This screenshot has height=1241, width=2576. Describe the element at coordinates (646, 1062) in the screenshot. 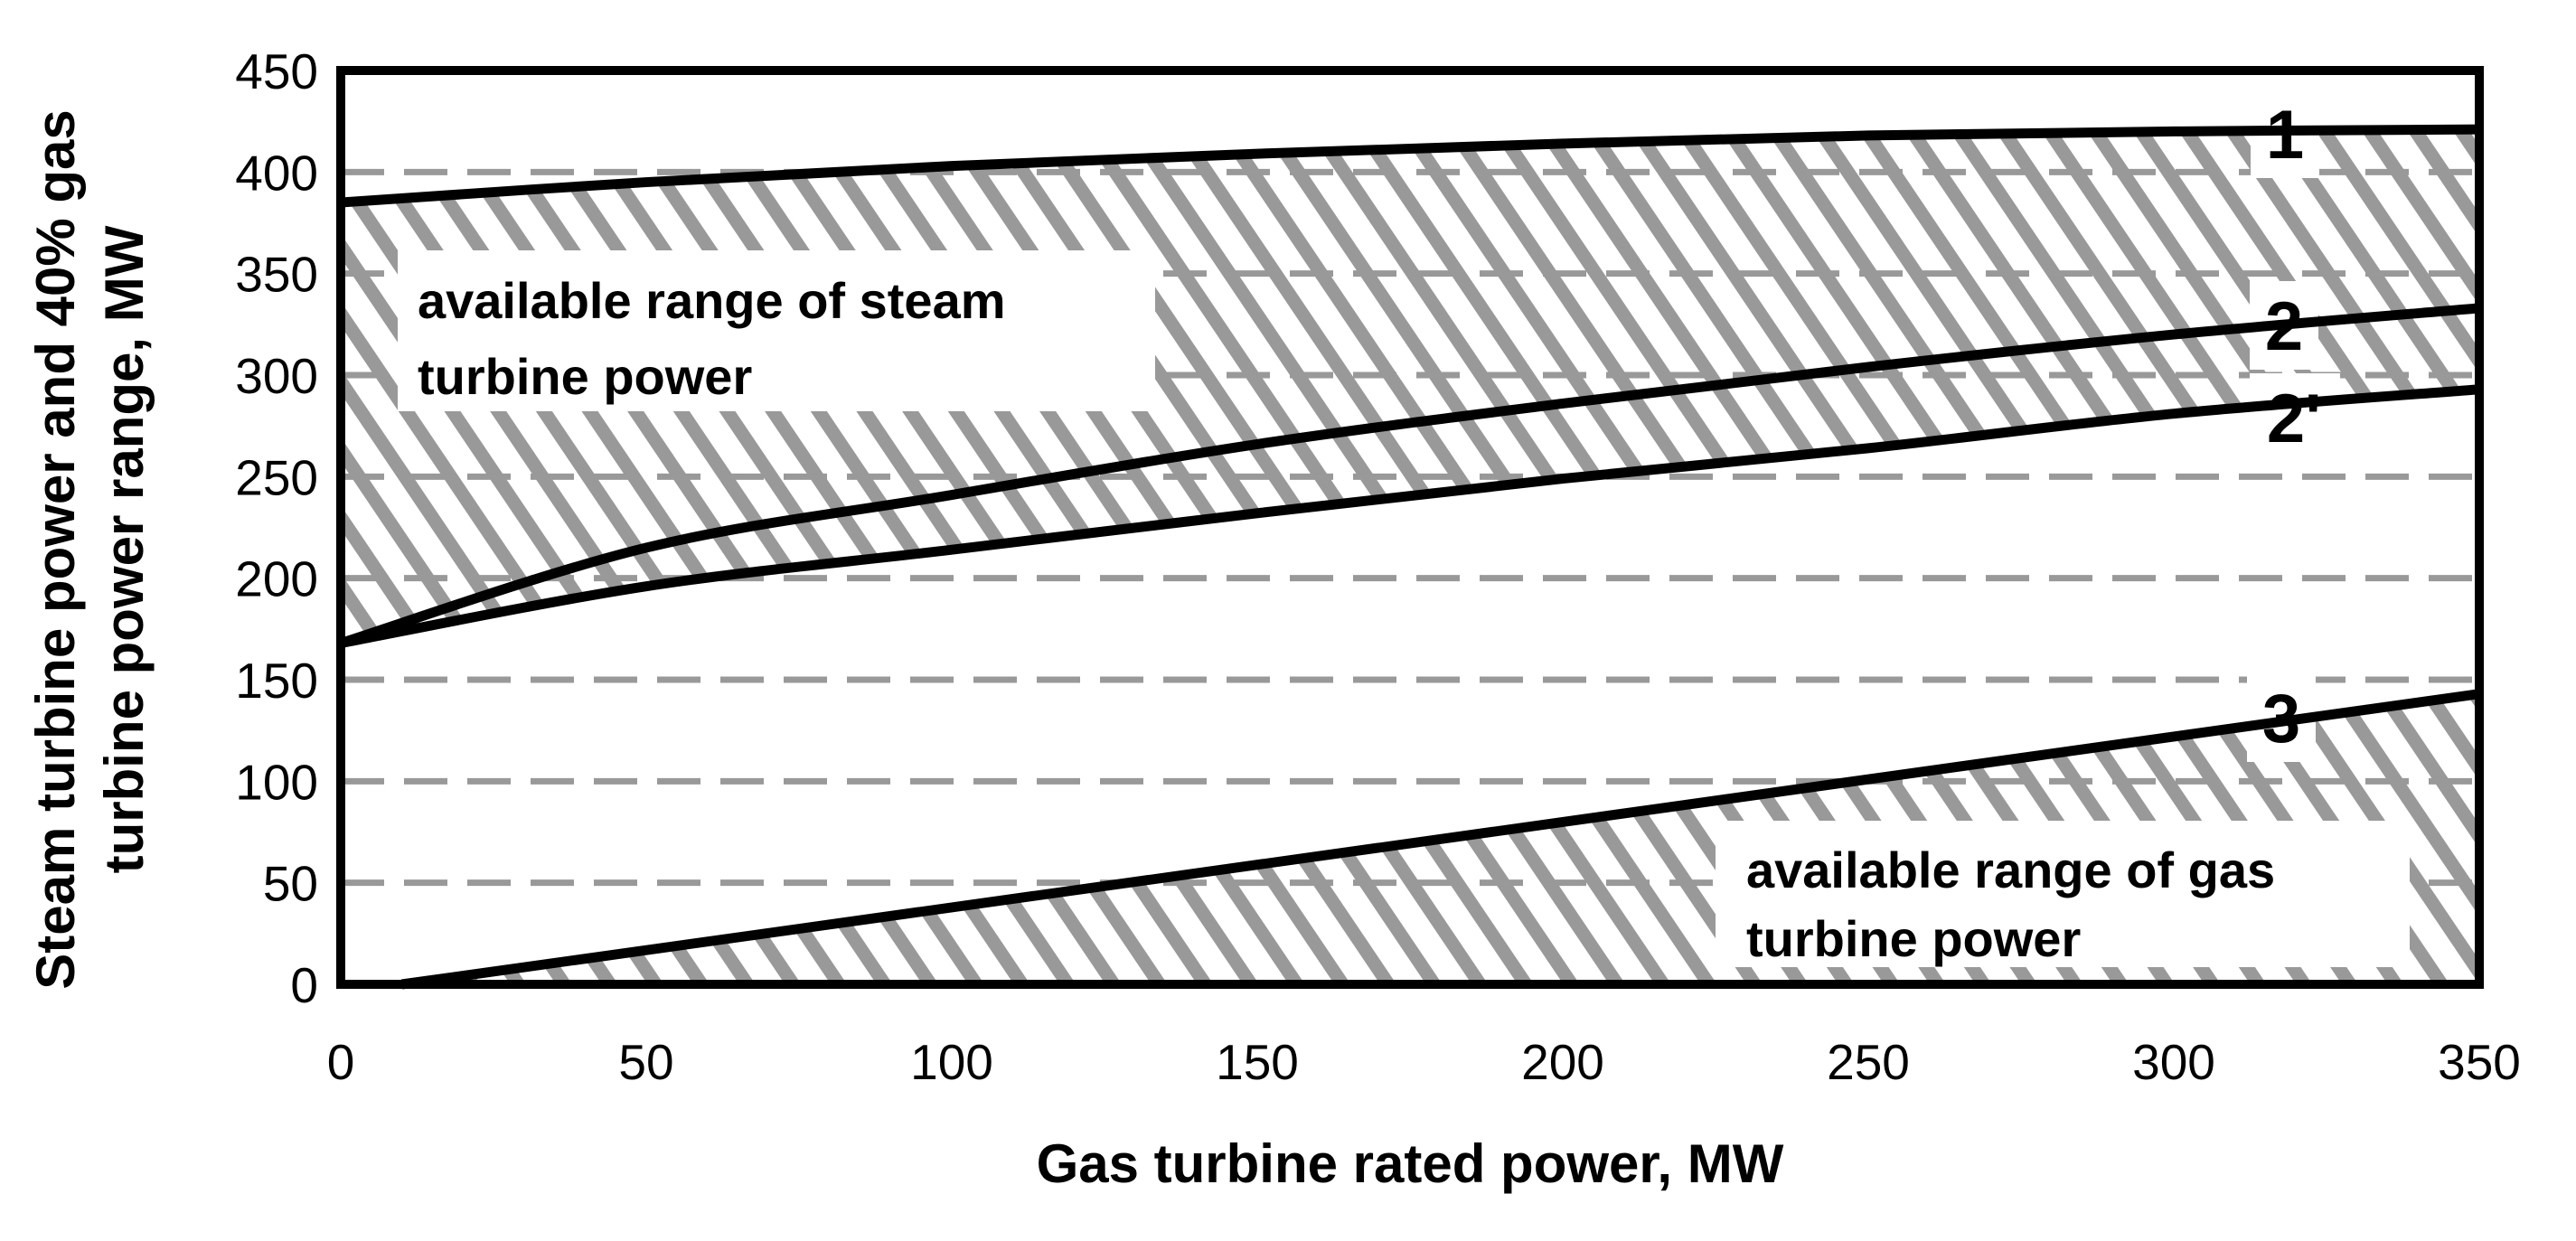

I see `x-tick-label-50: 50` at that location.